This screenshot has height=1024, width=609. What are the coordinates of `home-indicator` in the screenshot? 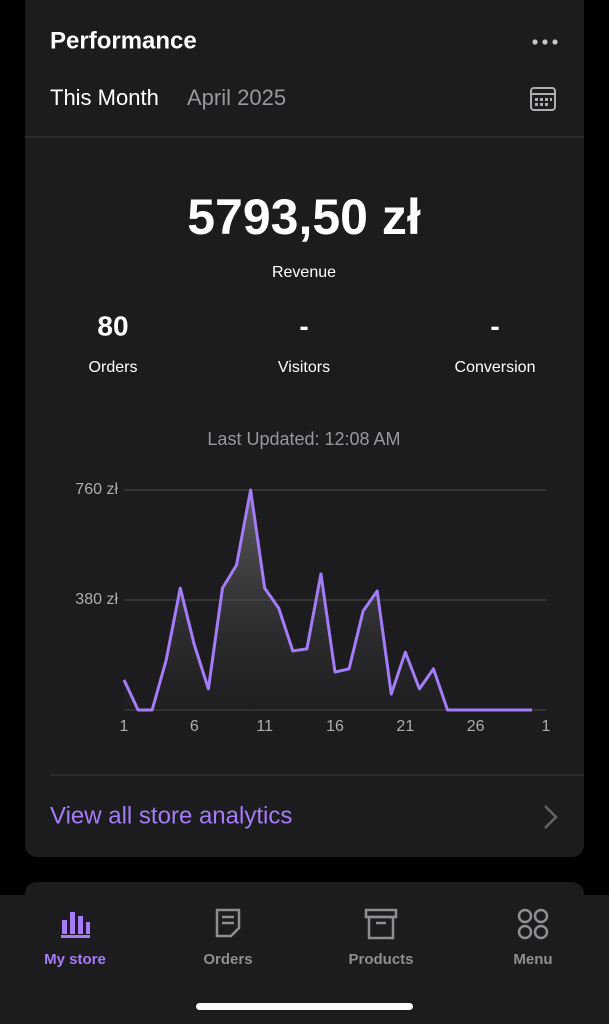 It's located at (304, 1006).